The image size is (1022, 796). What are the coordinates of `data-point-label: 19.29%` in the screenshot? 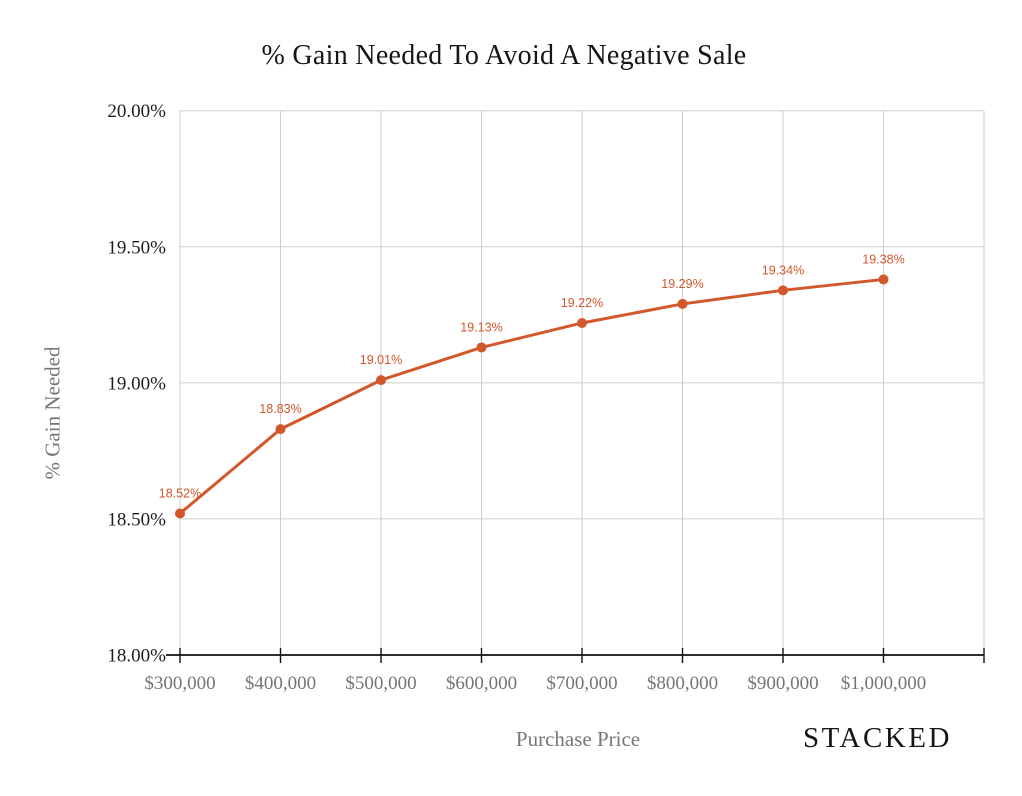 It's located at (682, 284).